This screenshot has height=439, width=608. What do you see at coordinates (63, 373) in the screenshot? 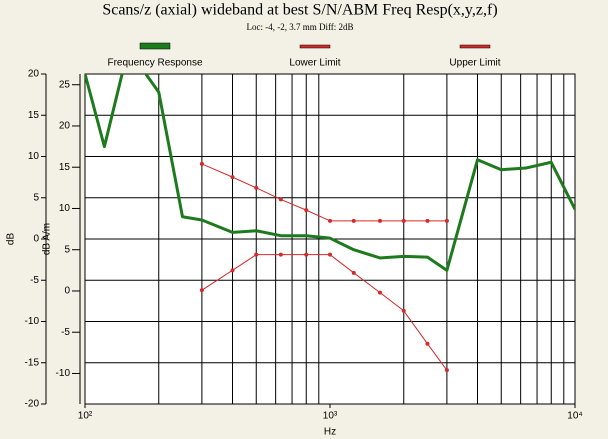
I see `y2-tick-label: -10` at bounding box center [63, 373].